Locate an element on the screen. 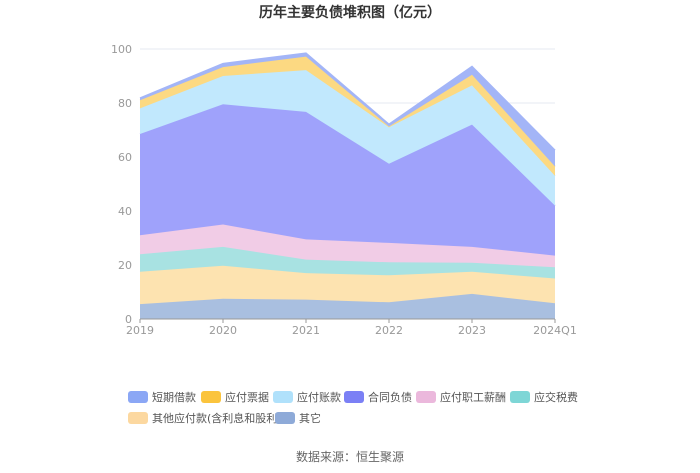  legend-label: 其它 is located at coordinates (310, 418).